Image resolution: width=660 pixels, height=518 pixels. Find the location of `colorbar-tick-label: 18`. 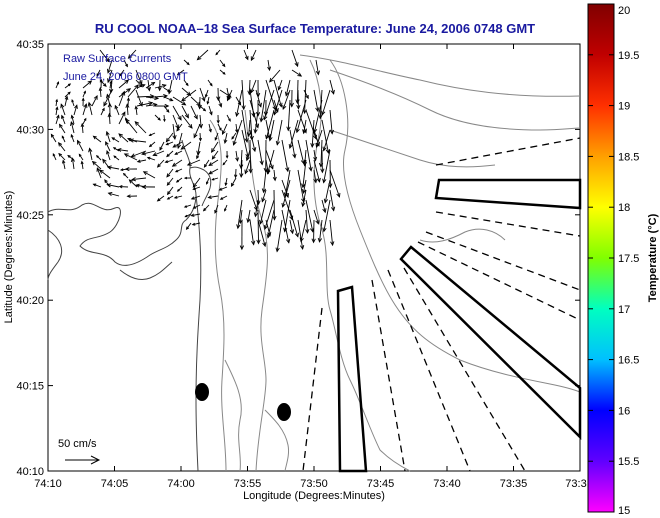

colorbar-tick-label: 18 is located at coordinates (624, 208).